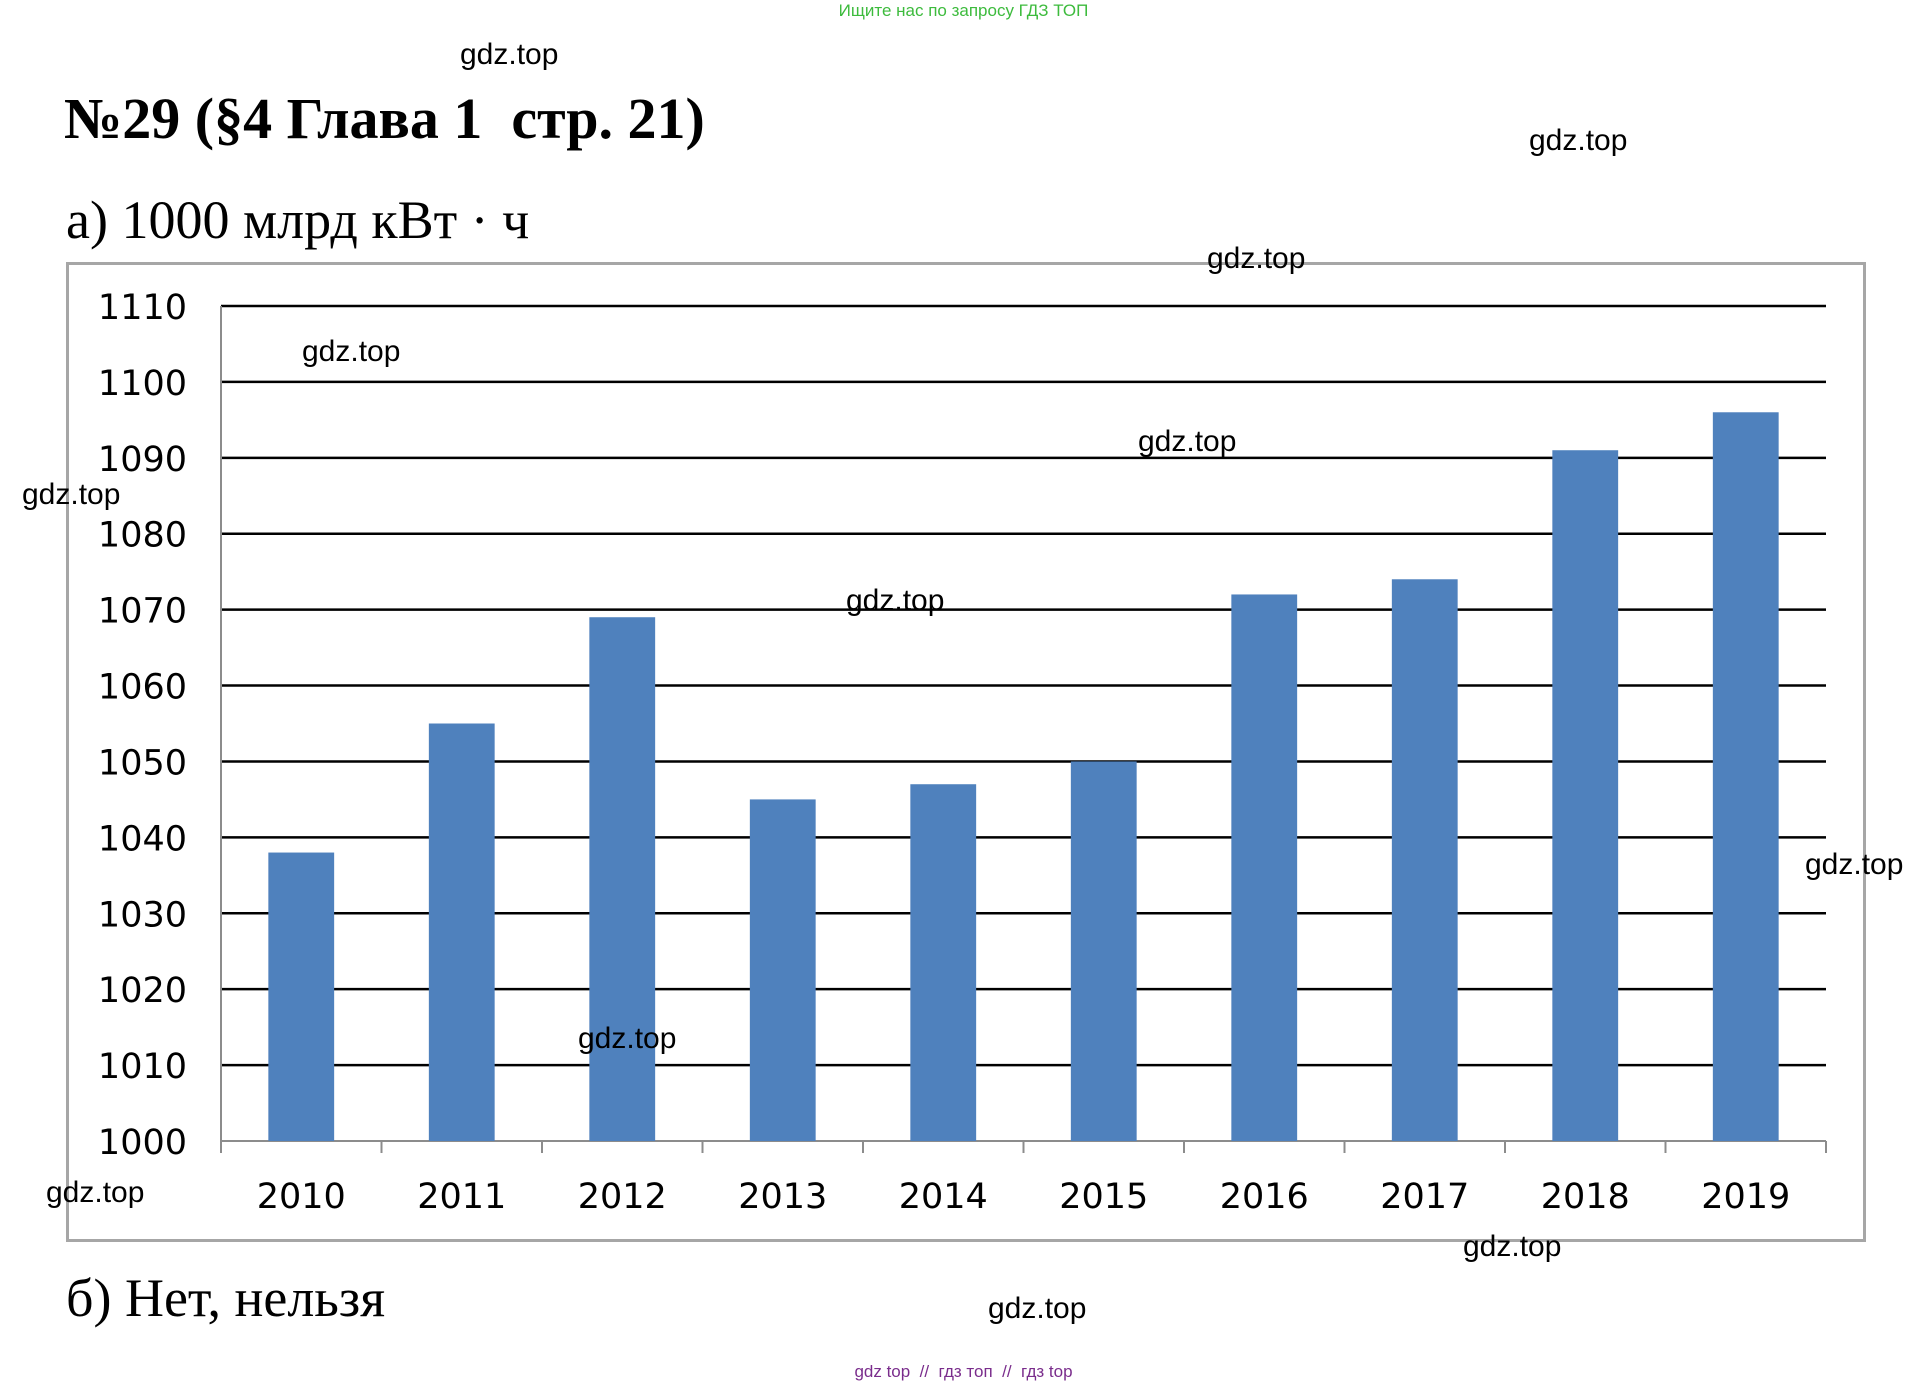 Image resolution: width=1927 pixels, height=1382 pixels. I want to click on bar-2017, so click(1424, 860).